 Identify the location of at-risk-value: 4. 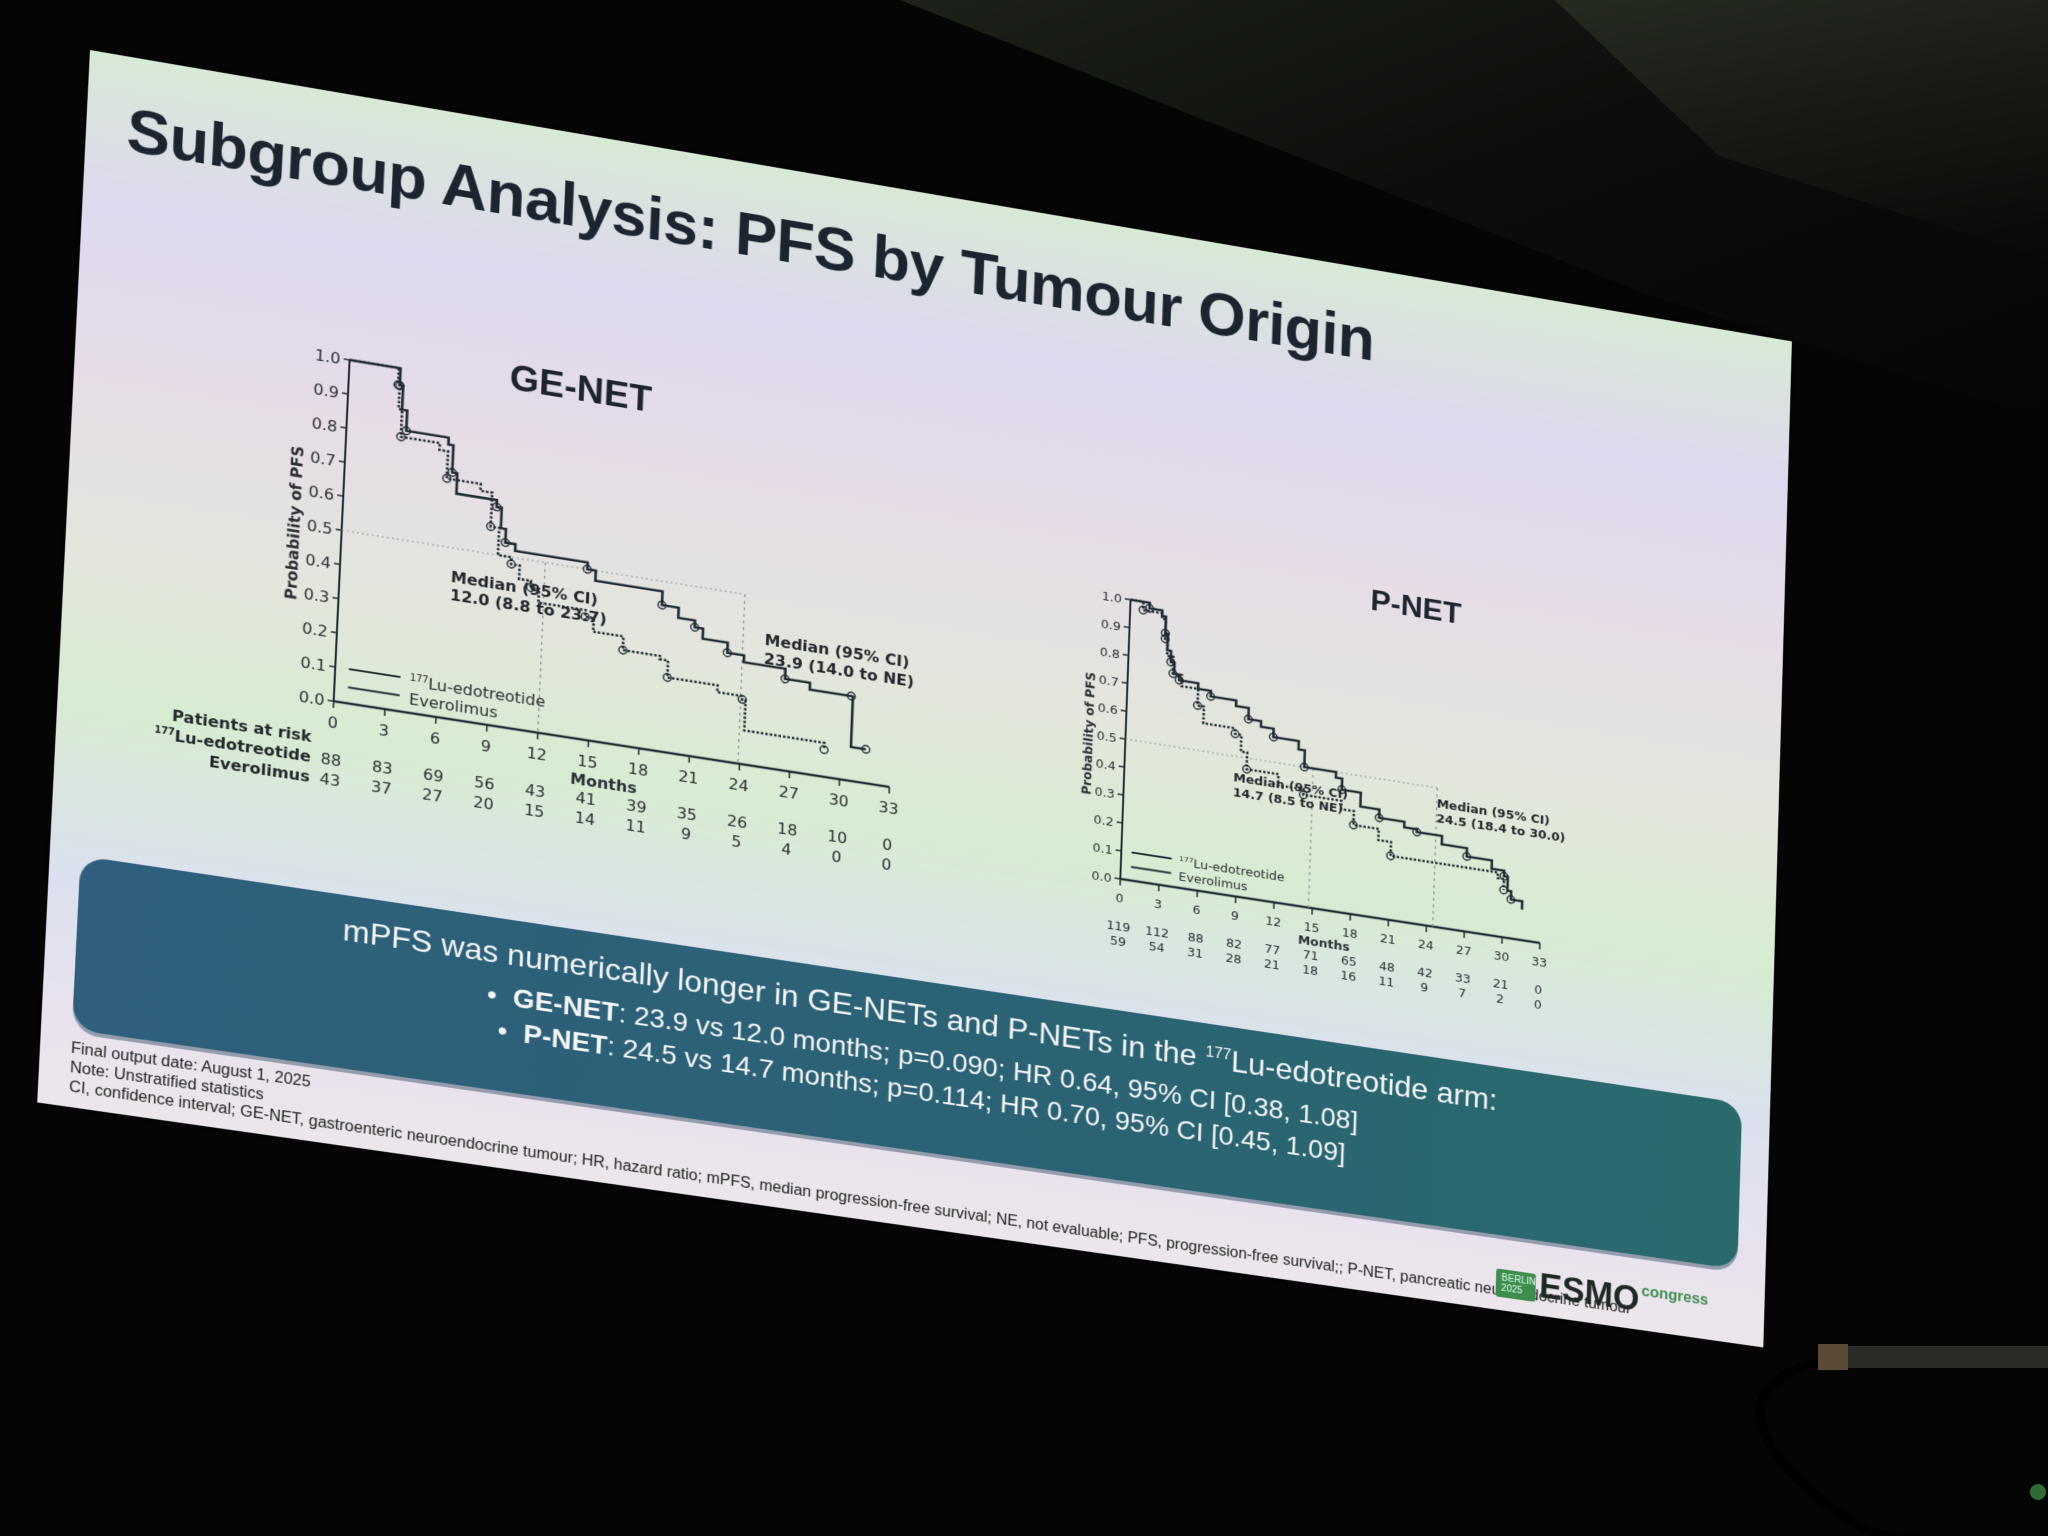
(786, 849).